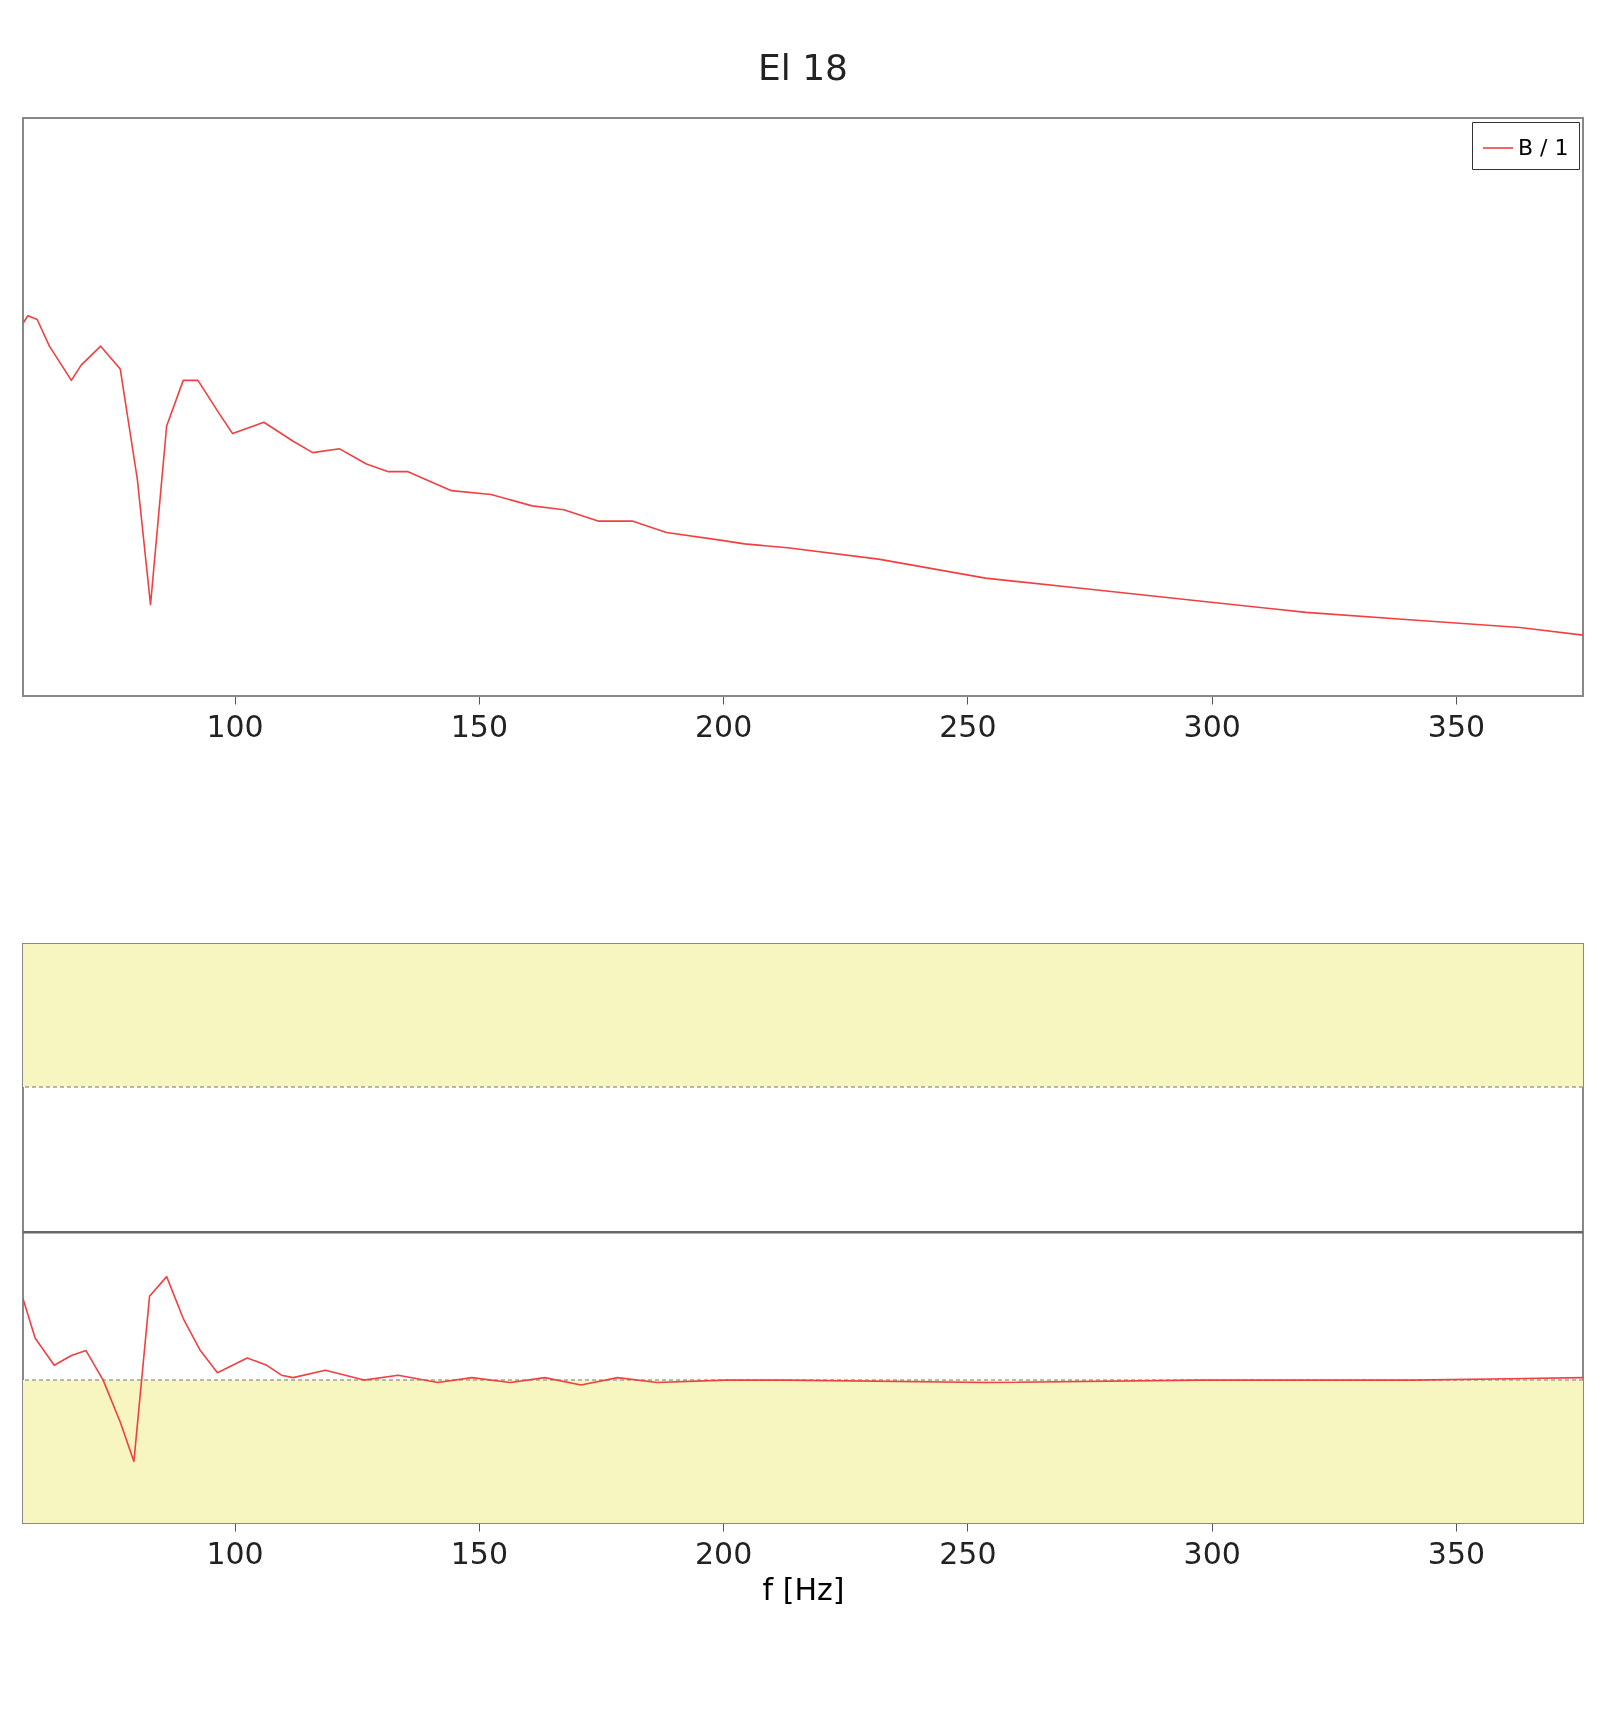  What do you see at coordinates (803, 1589) in the screenshot?
I see `x-axis-title: f [Hz]` at bounding box center [803, 1589].